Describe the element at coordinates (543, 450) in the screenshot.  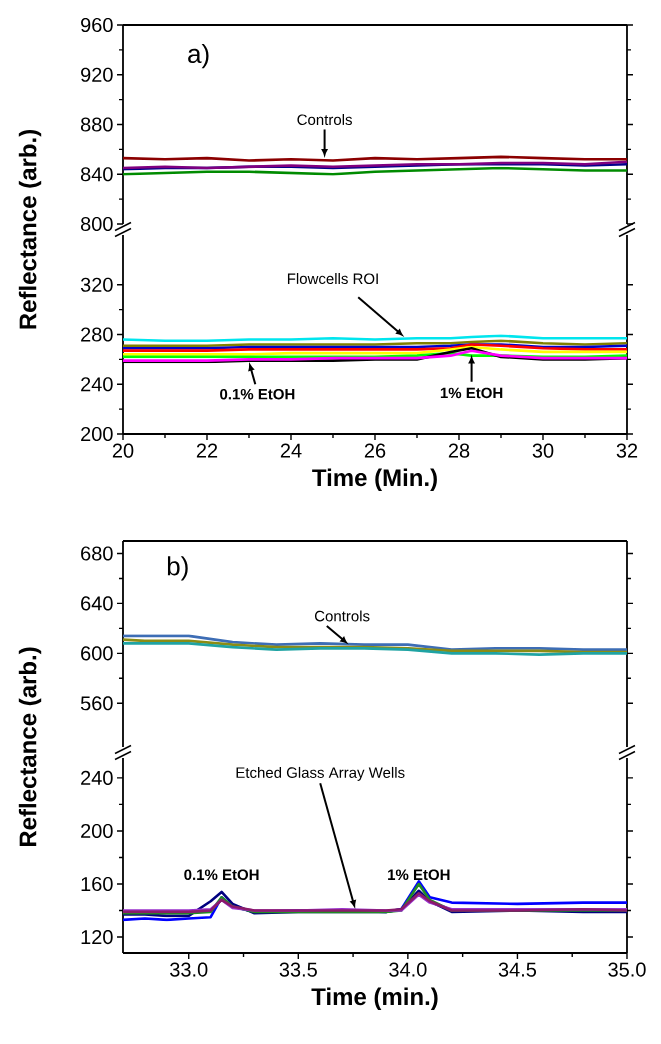
I see `x-tick-label: 30` at that location.